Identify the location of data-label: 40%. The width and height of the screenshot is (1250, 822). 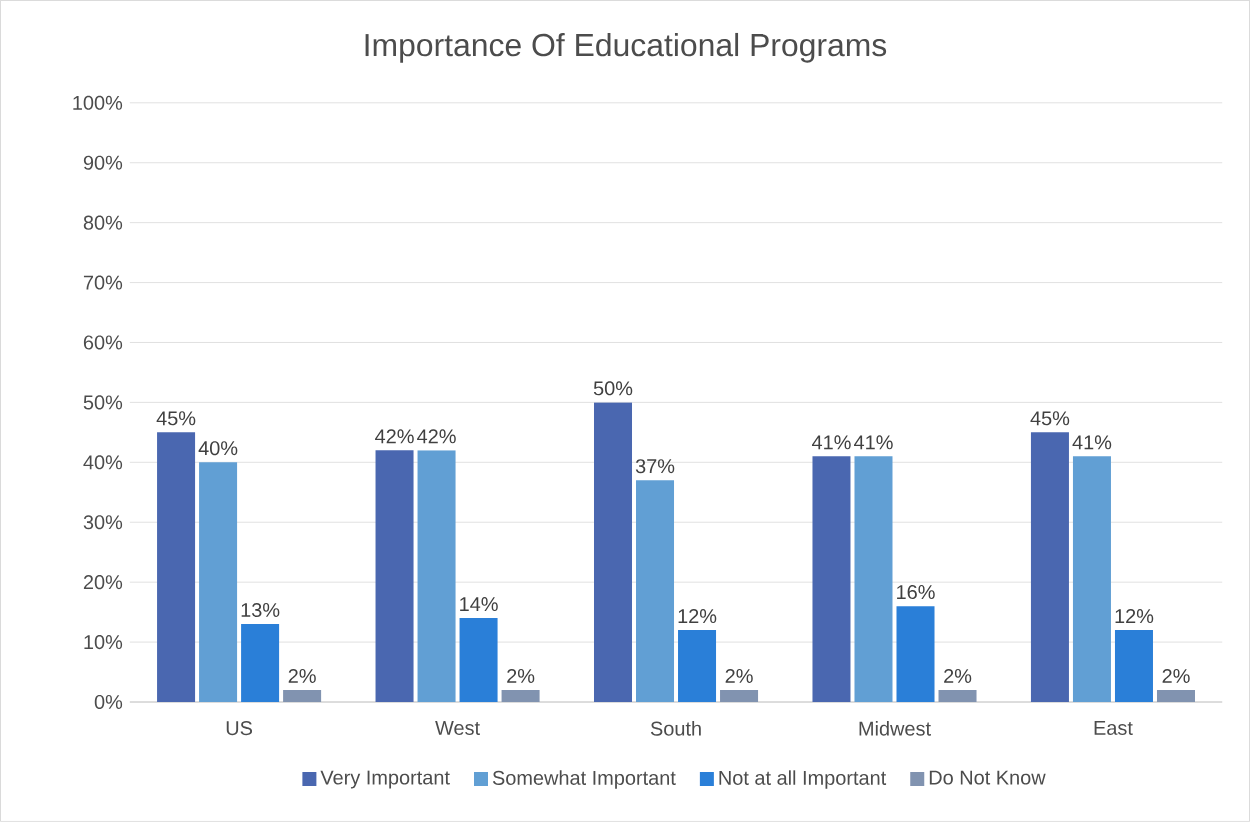
(218, 448).